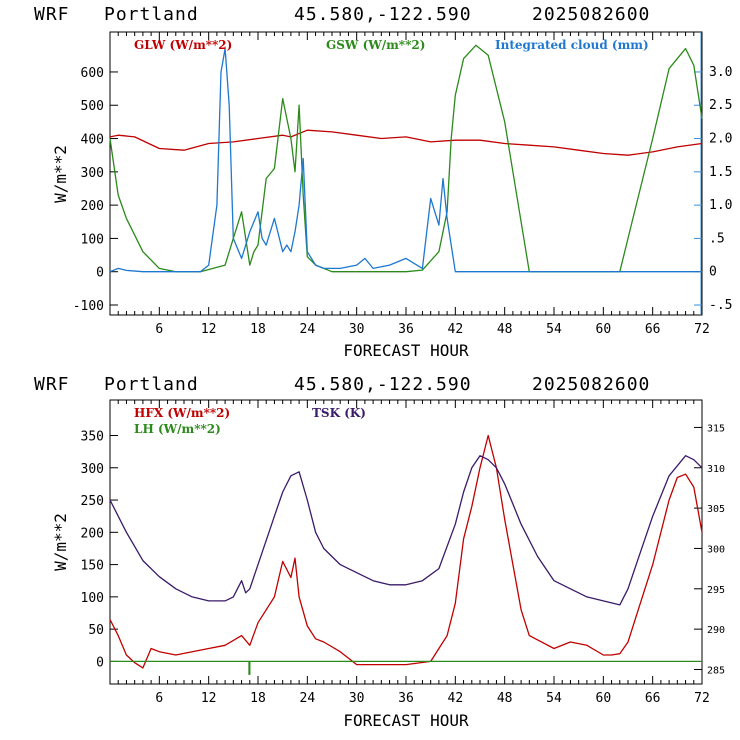 The height and width of the screenshot is (740, 740). What do you see at coordinates (92, 106) in the screenshot?
I see `y-tick-label: 500` at bounding box center [92, 106].